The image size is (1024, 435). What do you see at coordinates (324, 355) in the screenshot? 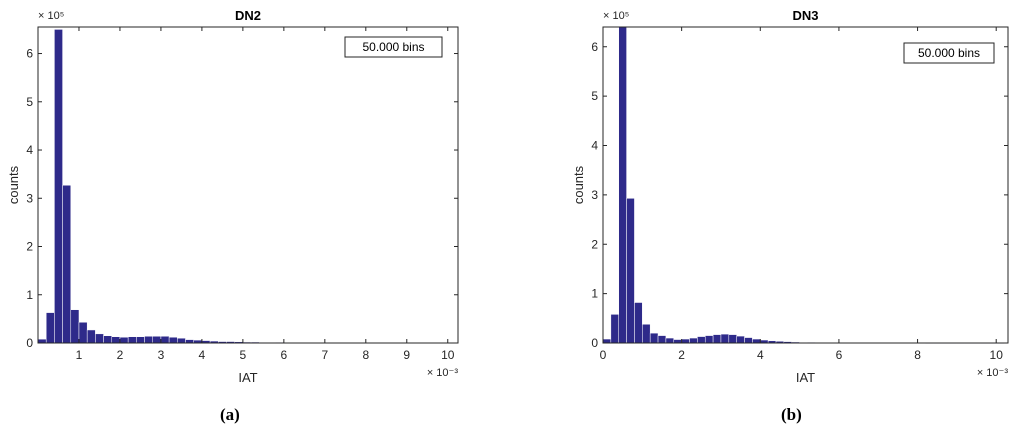
I see `x-tick-label: 7` at bounding box center [324, 355].